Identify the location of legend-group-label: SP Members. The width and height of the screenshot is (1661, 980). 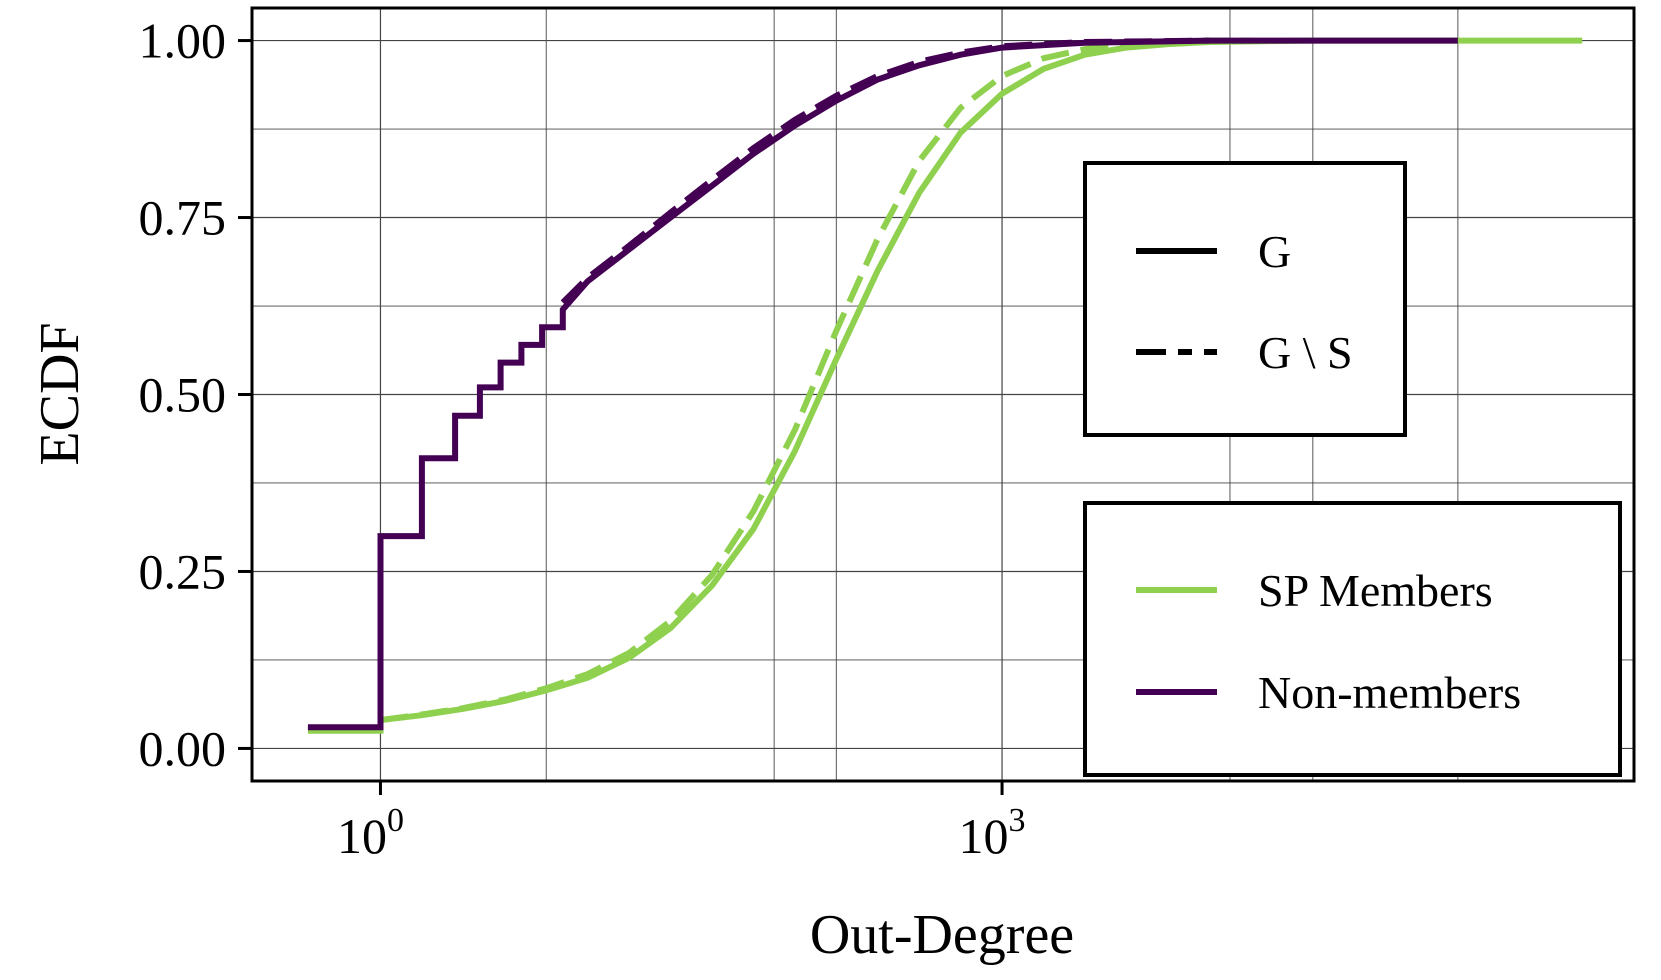
(1375, 590).